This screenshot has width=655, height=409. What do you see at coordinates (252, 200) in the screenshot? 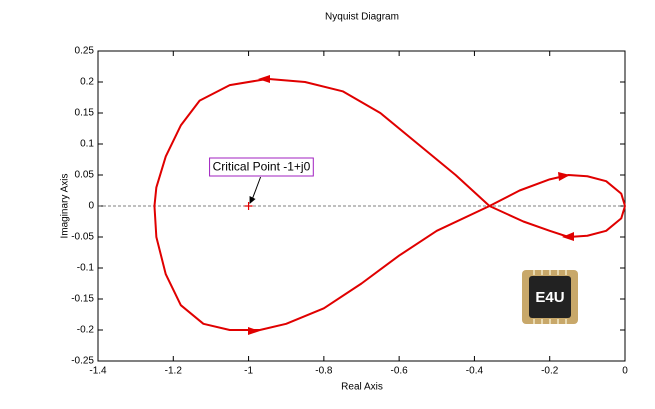
I see `annotation-arrowhead` at bounding box center [252, 200].